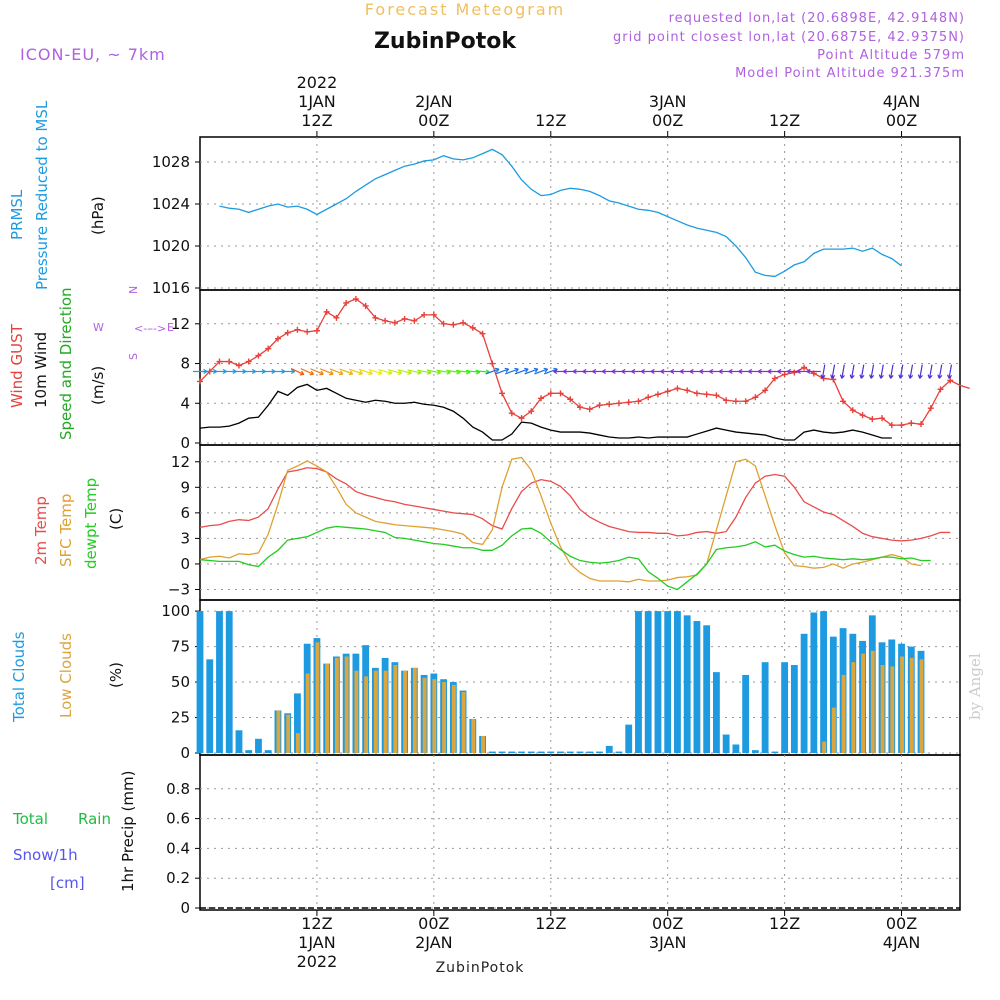  I want to click on y-tick-label: 9, so click(185, 487).